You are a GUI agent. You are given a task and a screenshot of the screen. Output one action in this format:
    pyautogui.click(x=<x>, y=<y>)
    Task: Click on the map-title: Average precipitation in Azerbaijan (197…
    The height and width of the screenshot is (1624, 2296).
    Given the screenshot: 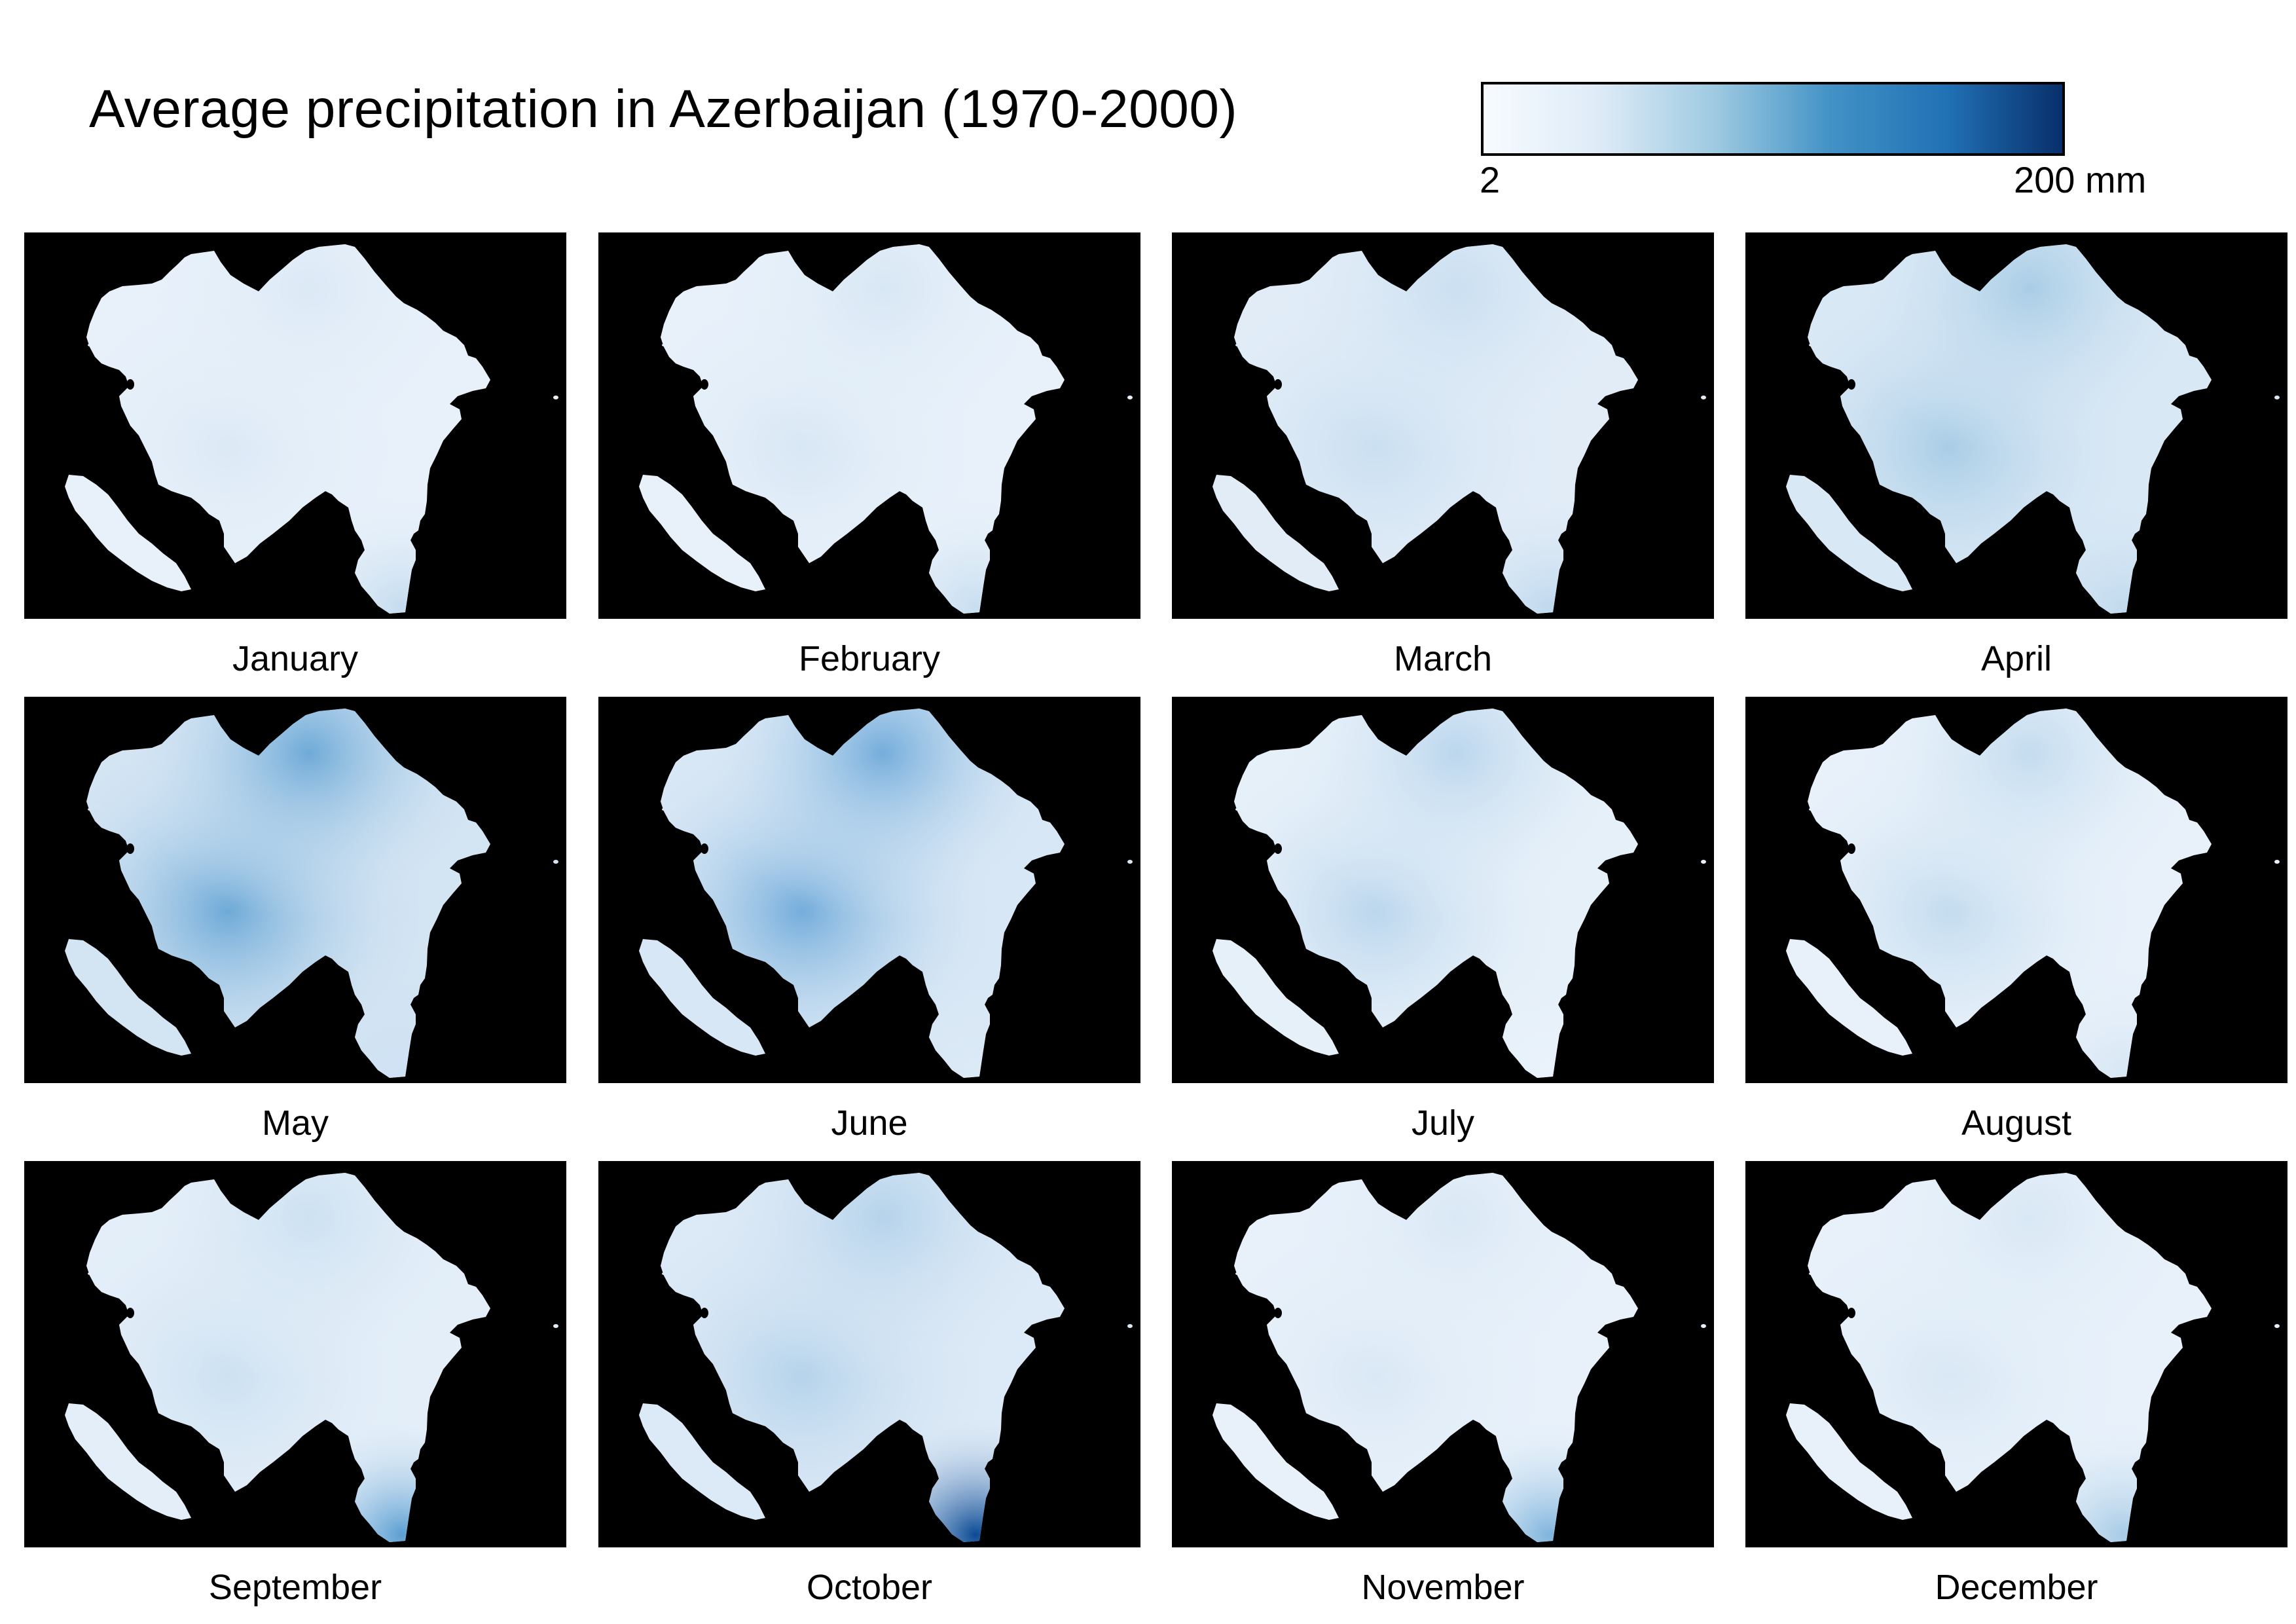 What is the action you would take?
    pyautogui.click(x=663, y=109)
    